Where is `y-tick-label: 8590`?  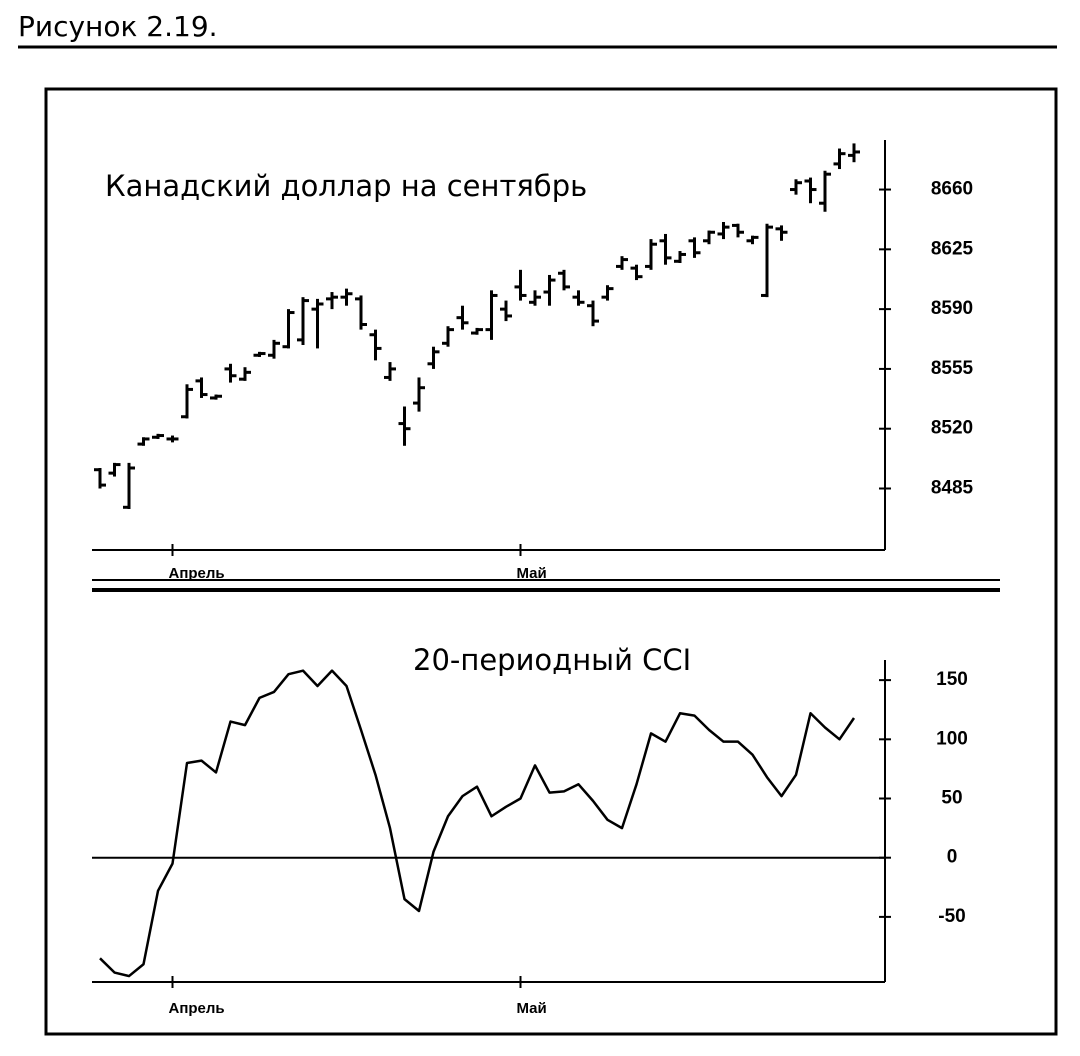
y-tick-label: 8590 is located at coordinates (952, 308).